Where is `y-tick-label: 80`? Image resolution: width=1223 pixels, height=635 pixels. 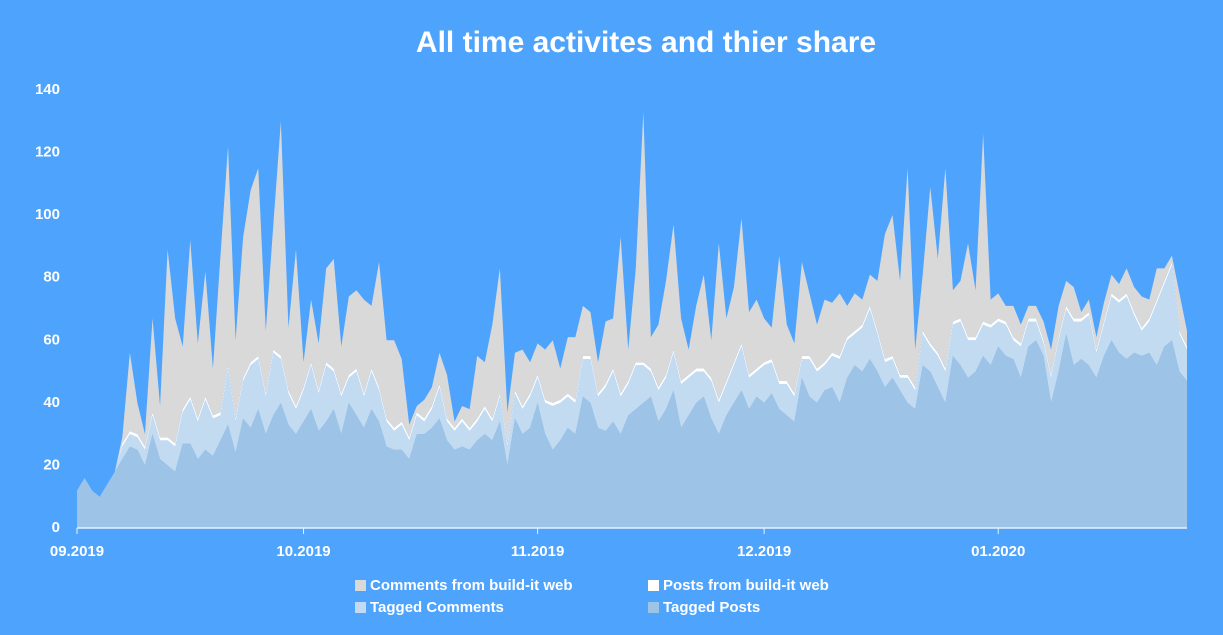
y-tick-label: 80 is located at coordinates (51, 277).